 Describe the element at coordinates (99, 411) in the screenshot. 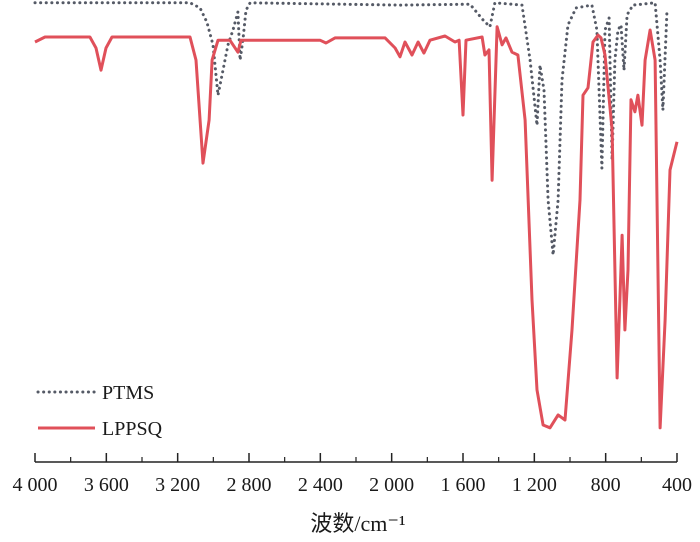

I see `legend: PTMS LPPSQ` at that location.